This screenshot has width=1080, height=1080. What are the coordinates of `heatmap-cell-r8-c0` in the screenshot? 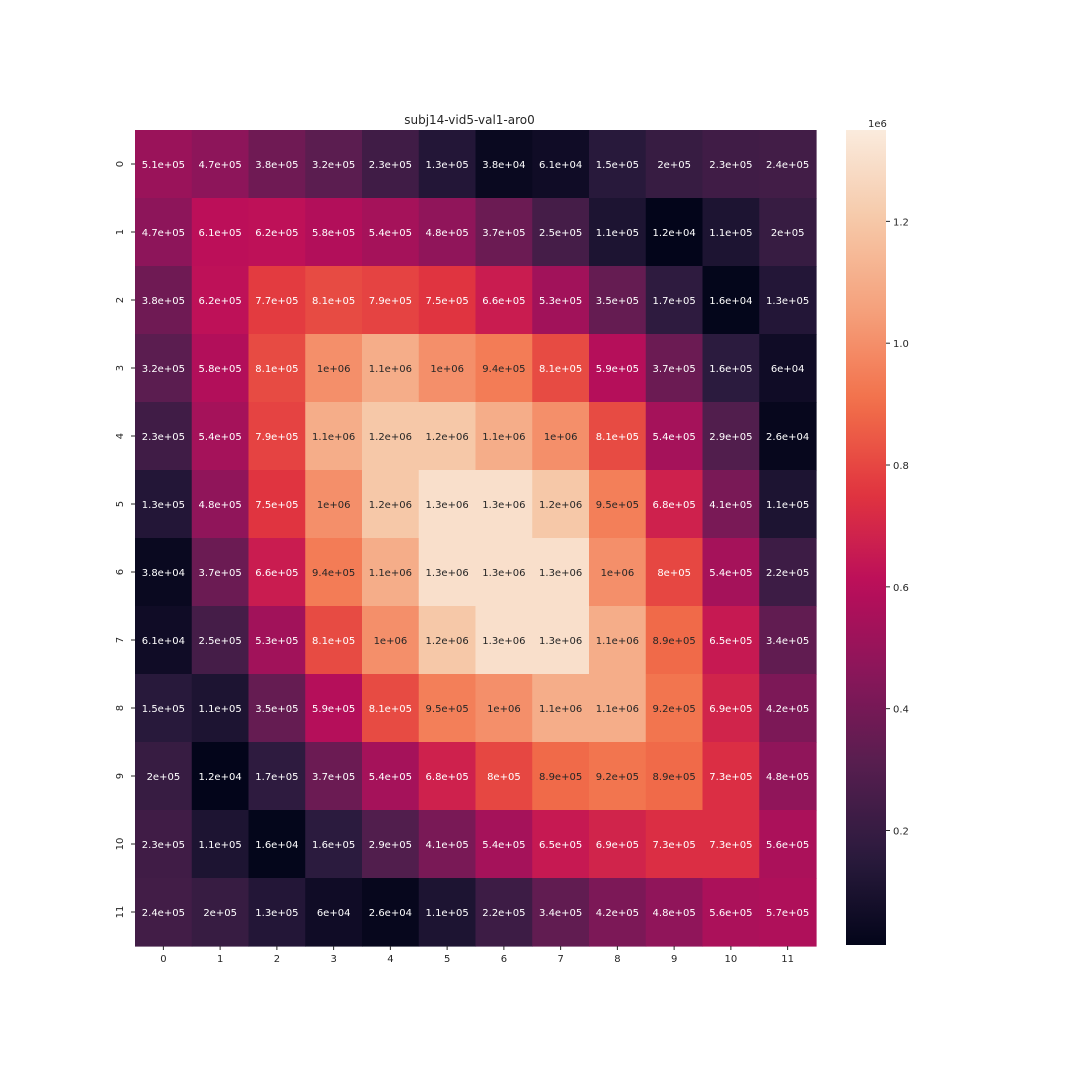 It's located at (164, 708).